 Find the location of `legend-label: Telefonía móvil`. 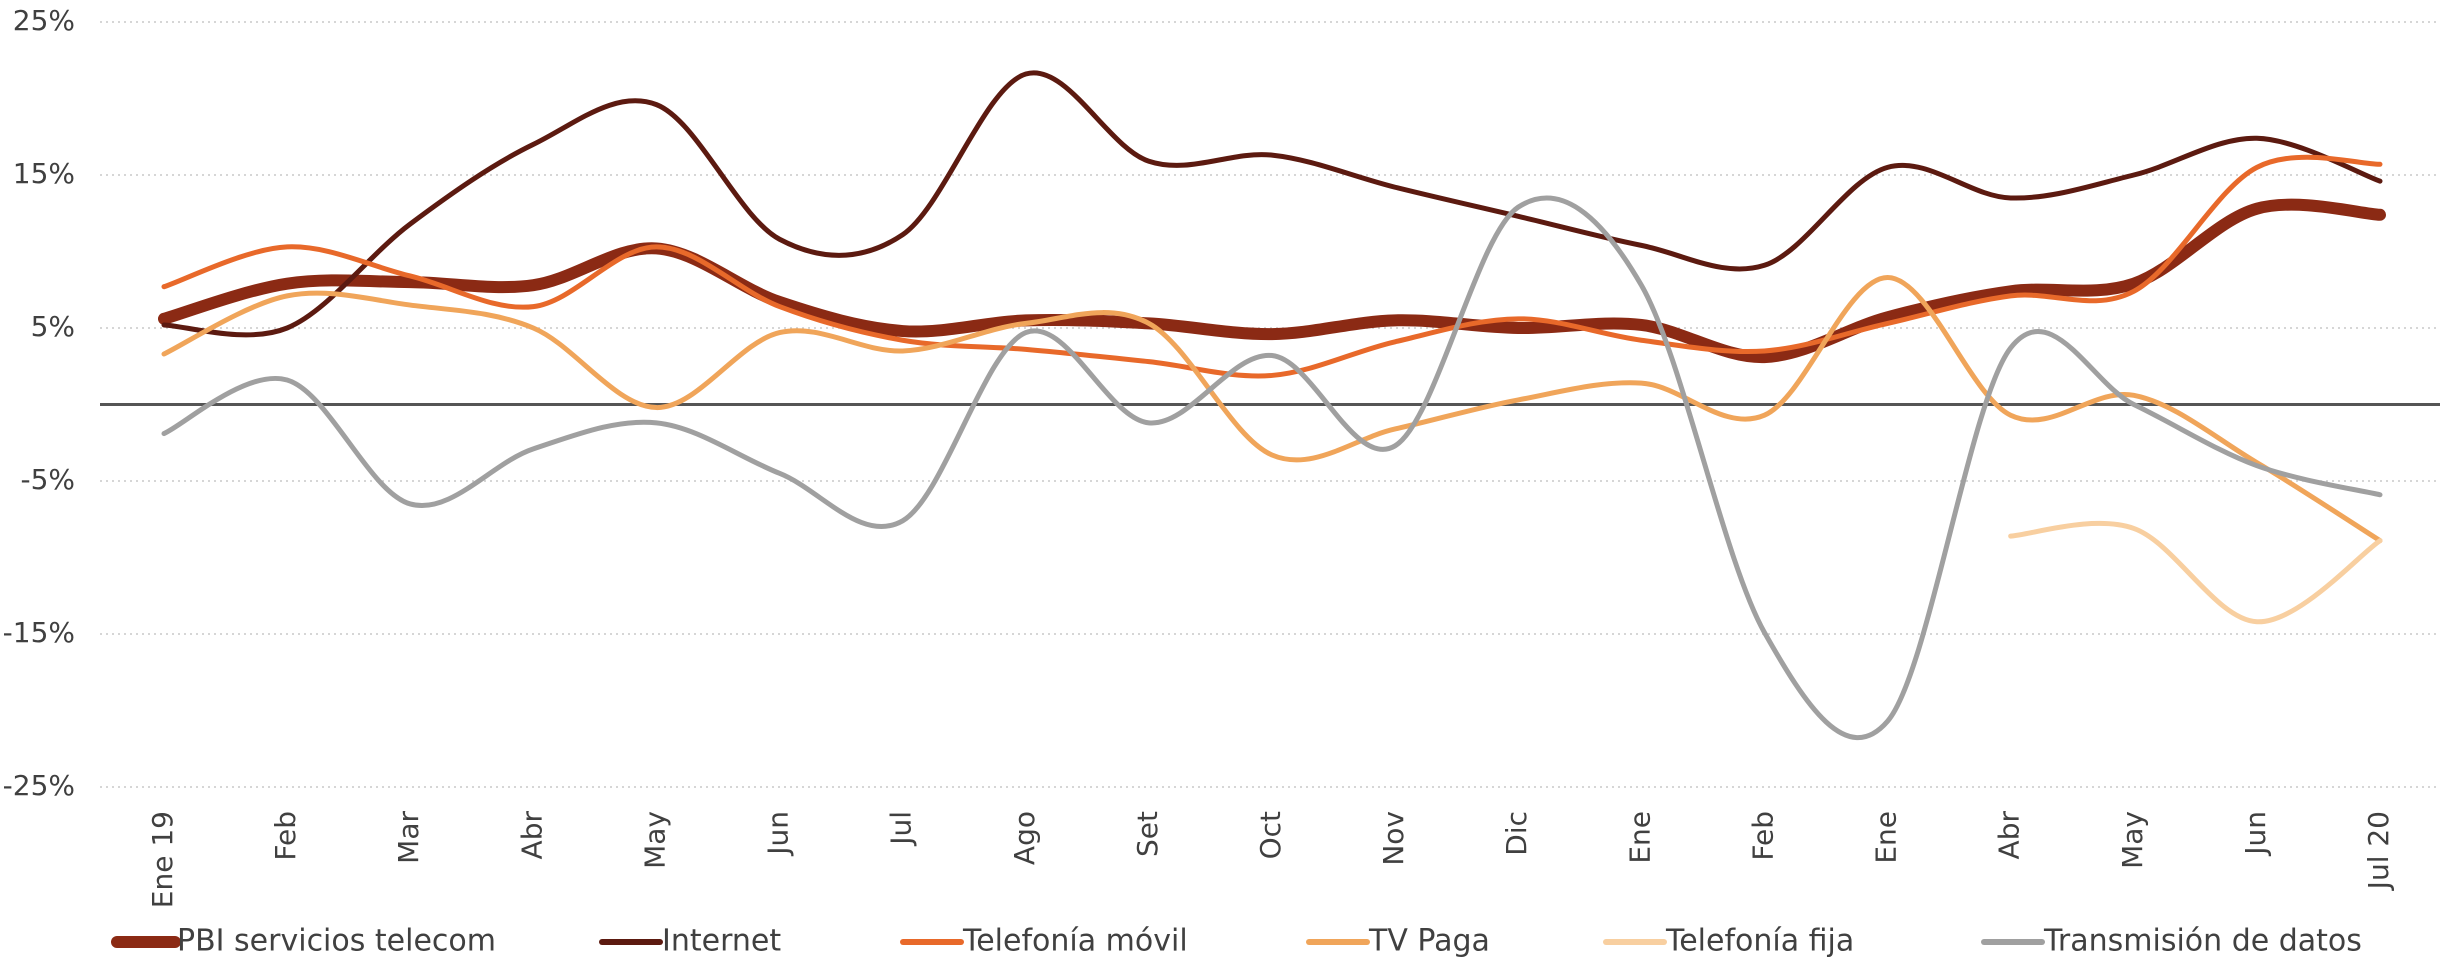

legend-label: Telefonía móvil is located at coordinates (1075, 941).